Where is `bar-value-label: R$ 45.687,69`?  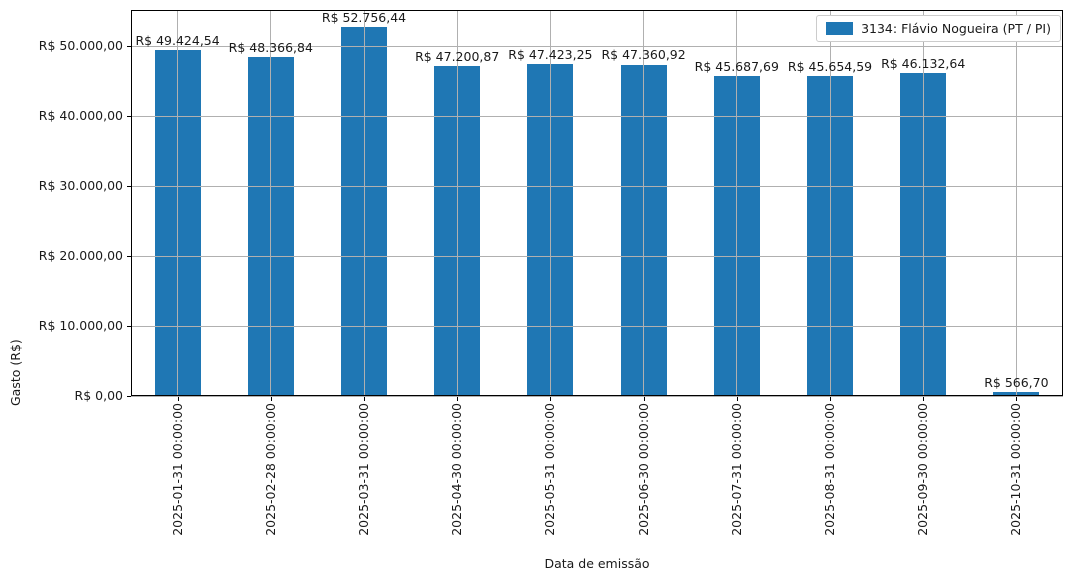
bar-value-label: R$ 45.687,69 is located at coordinates (736, 67).